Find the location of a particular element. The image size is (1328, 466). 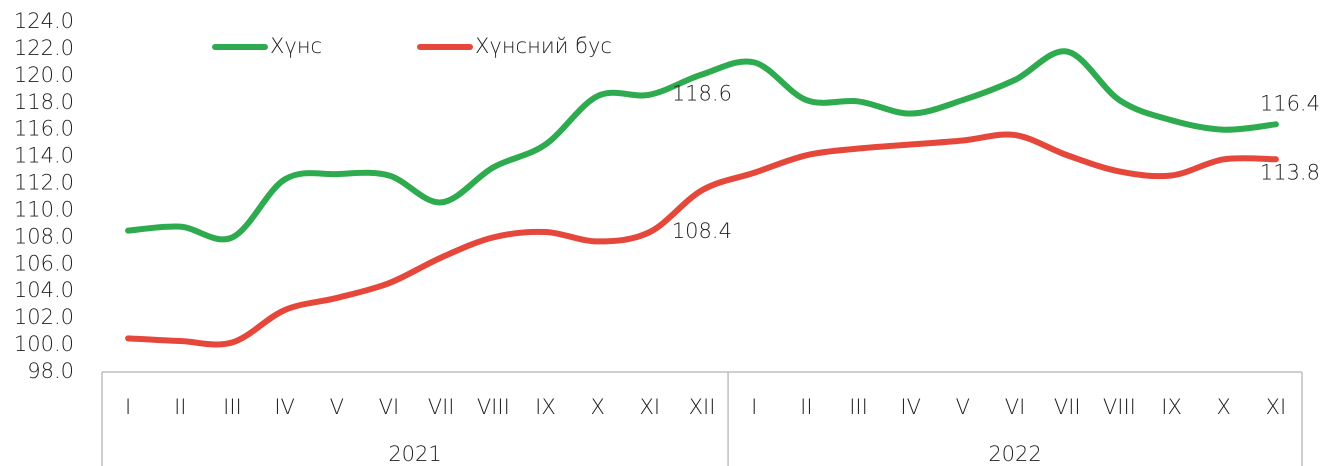

y-tick-label: 120.0 is located at coordinates (44, 75).